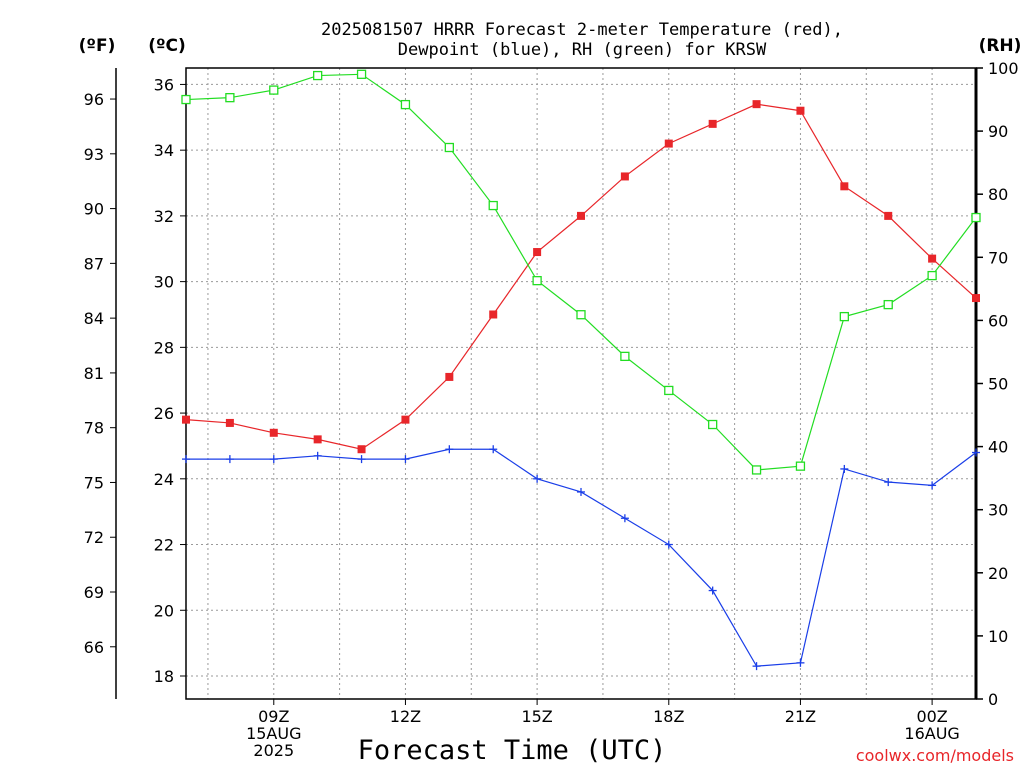 The height and width of the screenshot is (768, 1024). What do you see at coordinates (94, 592) in the screenshot?
I see `fahrenheit-tick-label: 69` at bounding box center [94, 592].